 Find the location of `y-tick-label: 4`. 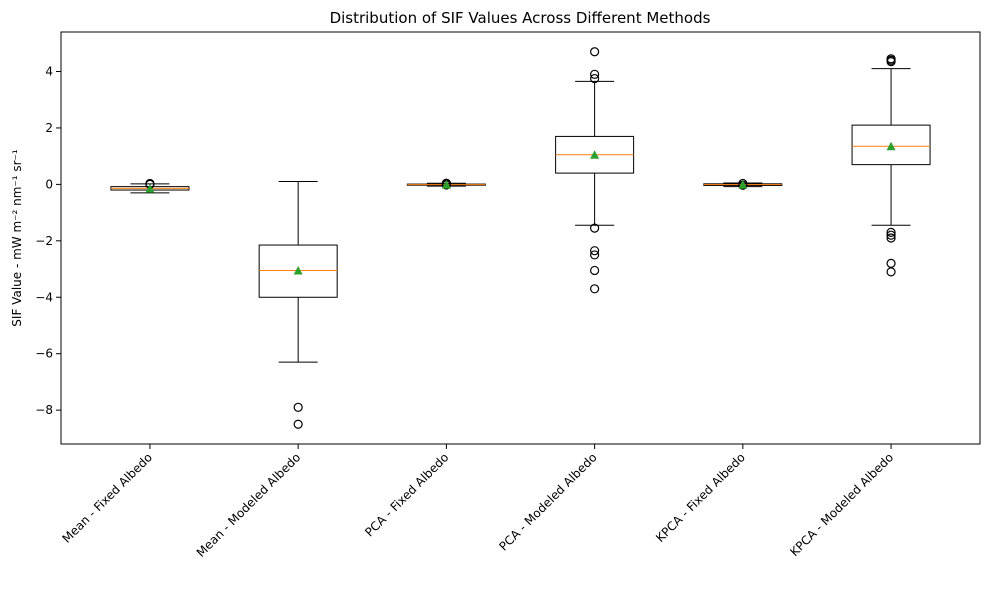

y-tick-label: 4 is located at coordinates (49, 72).